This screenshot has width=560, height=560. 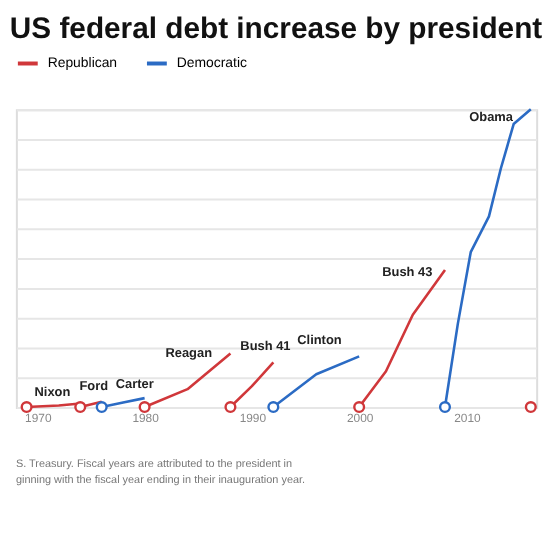 I want to click on chart-title: US federal debt increase by president, so click(x=276, y=29).